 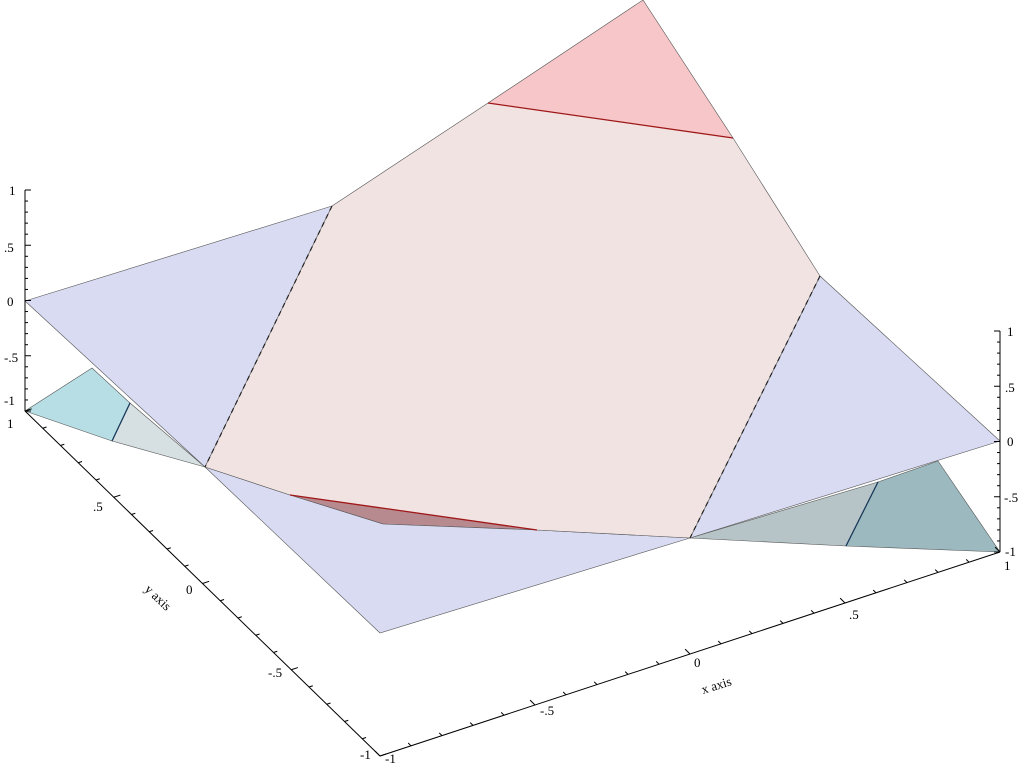 I want to click on x-tick-label: .5, so click(x=854, y=614).